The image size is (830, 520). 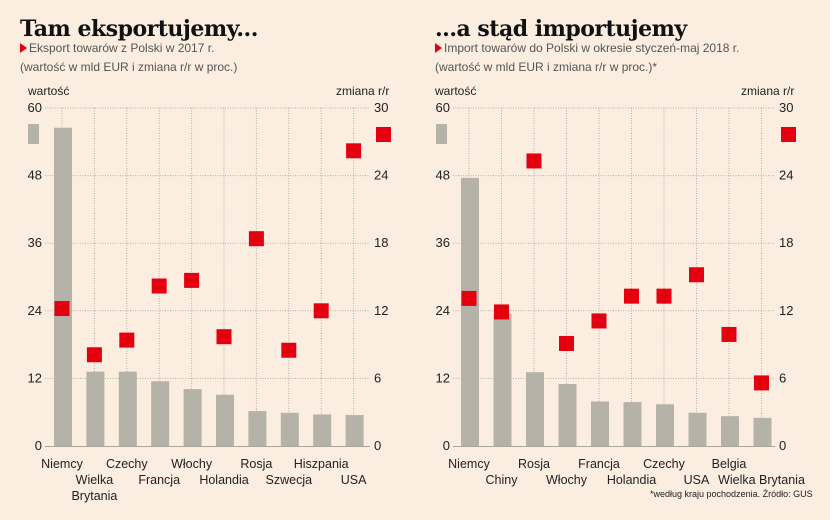 I want to click on import-chart-title: ...a stąd importujemy, so click(x=561, y=29).